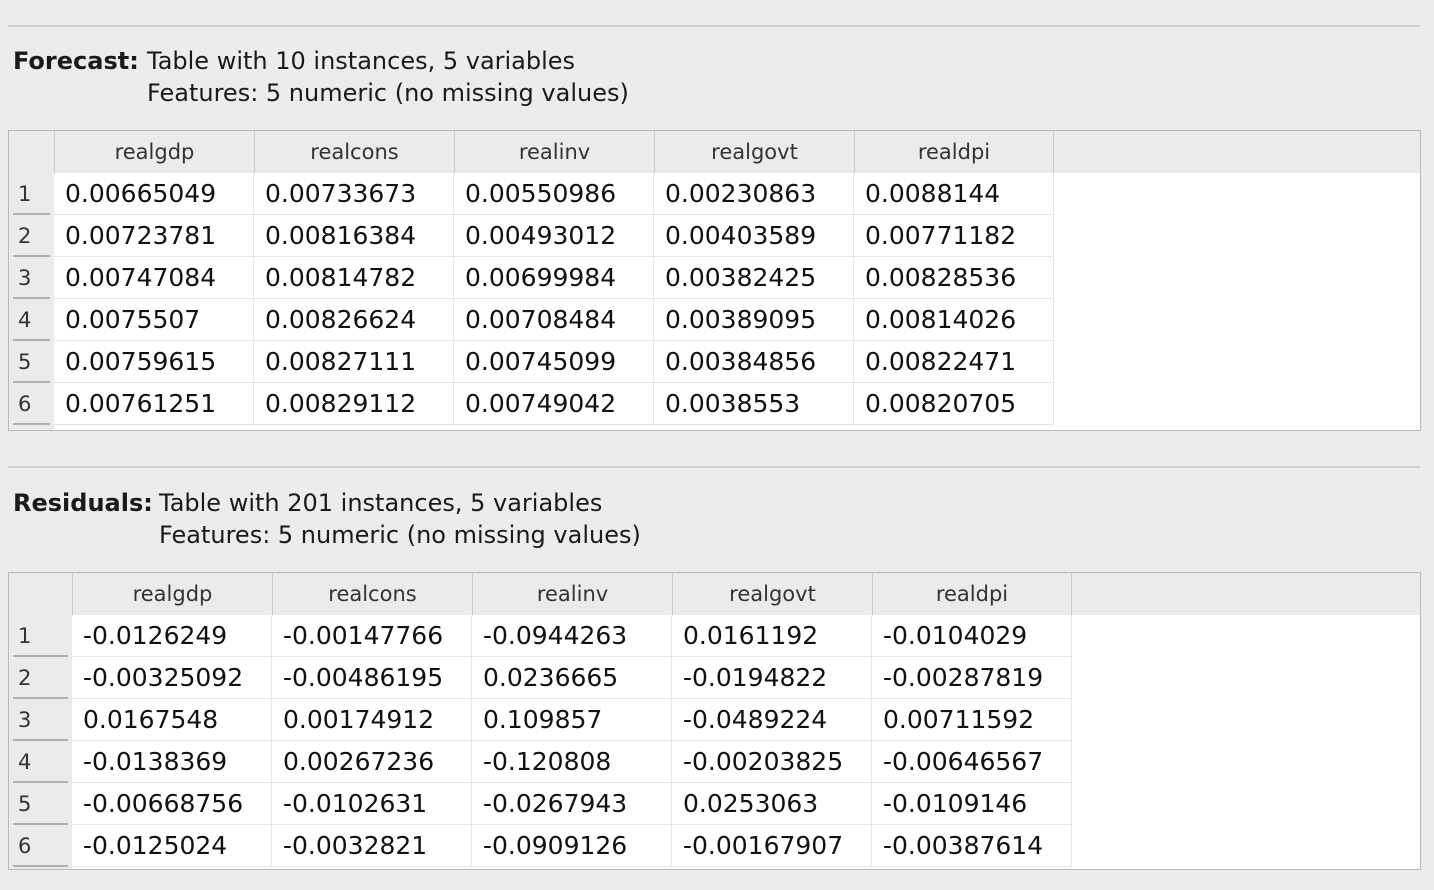  I want to click on table-cell-realinv: 0.0236665, so click(572, 678).